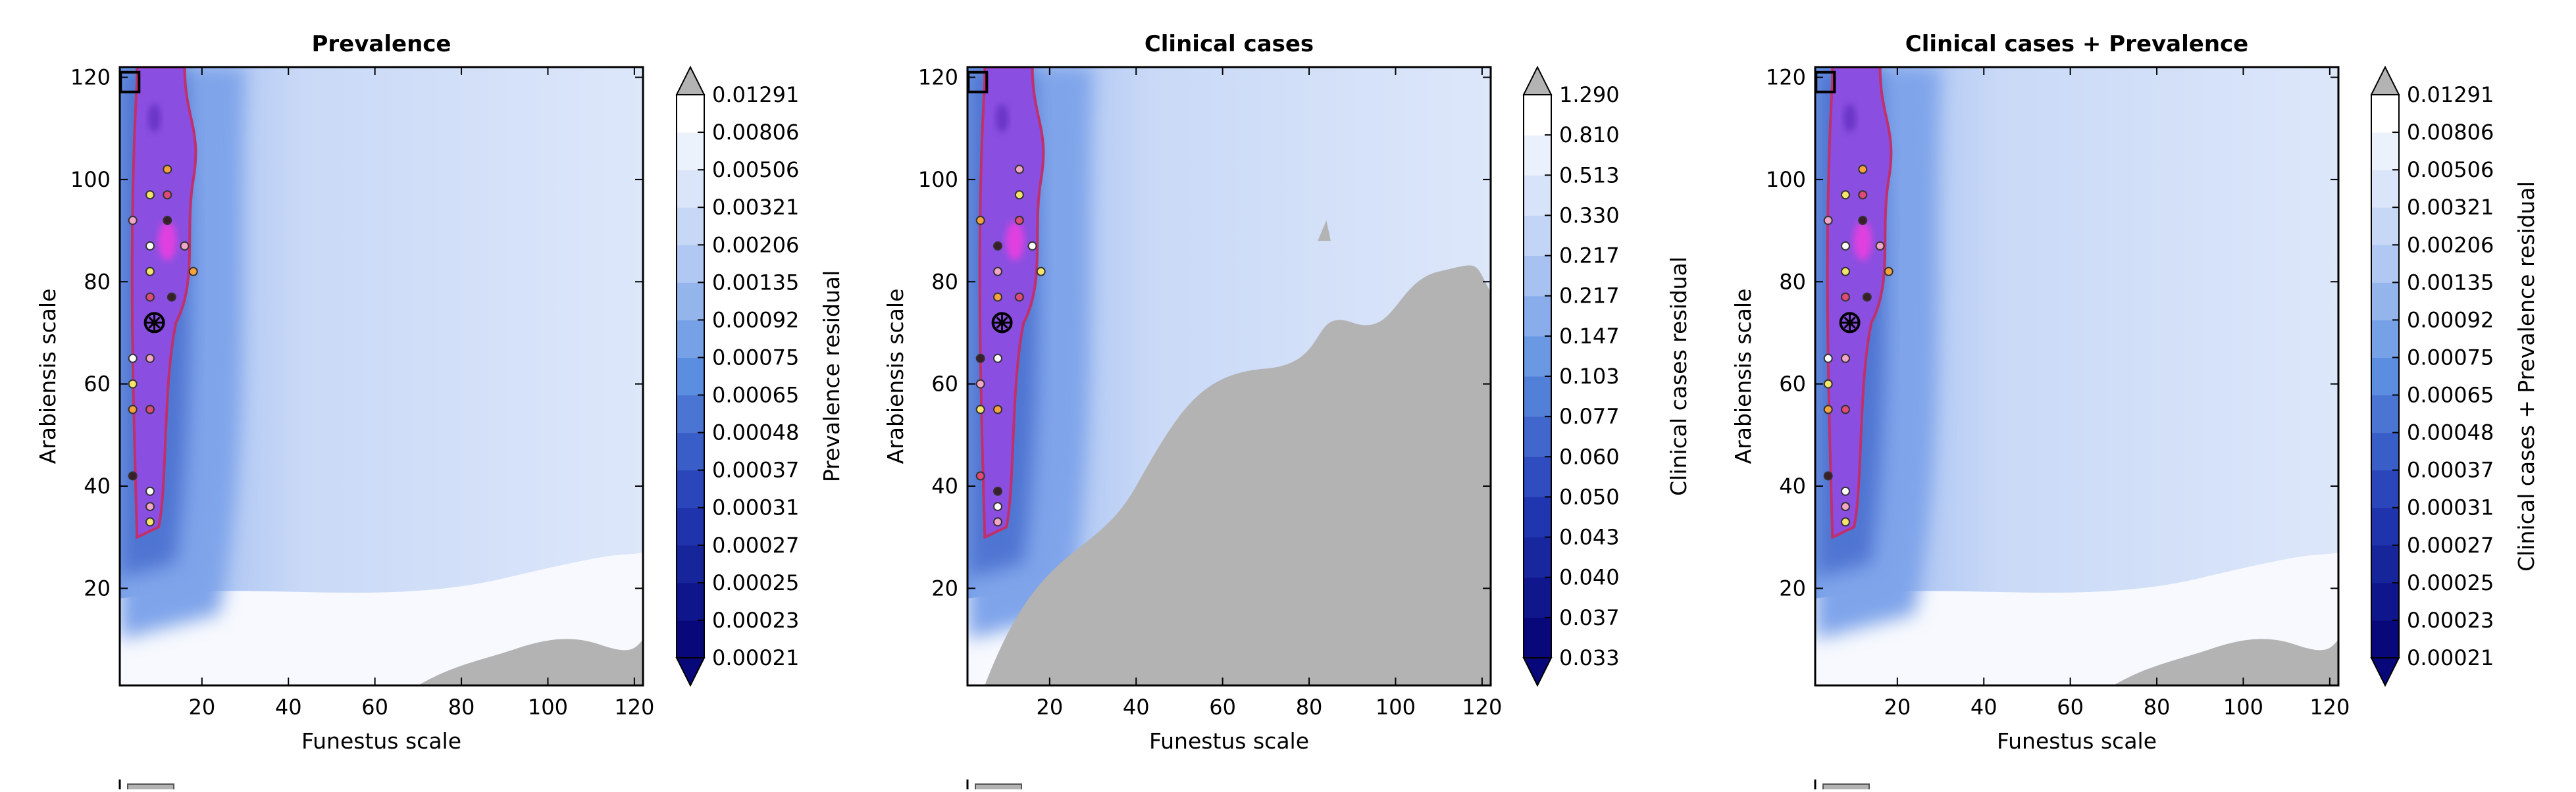  I want to click on gray-region, so click(2225, 662).